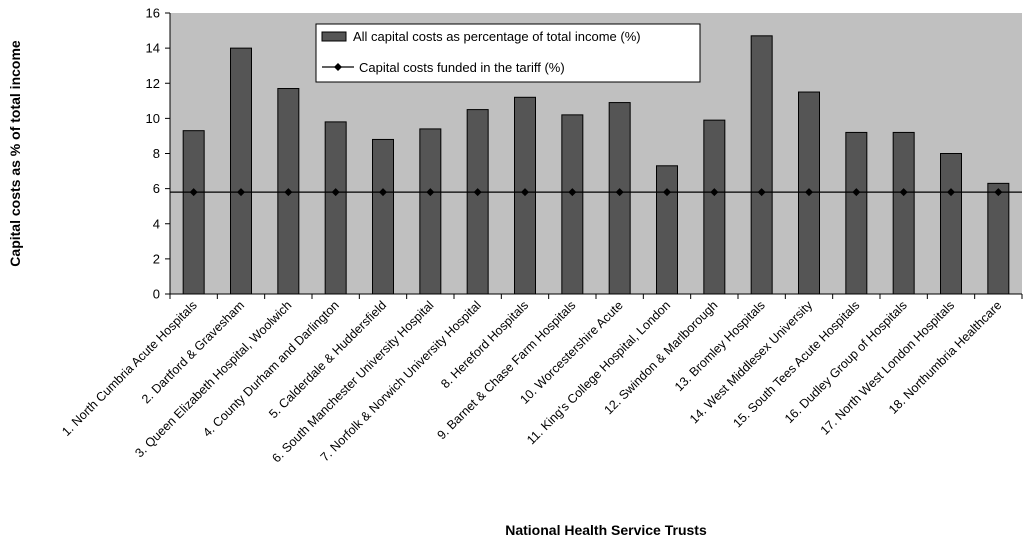  Describe the element at coordinates (156, 294) in the screenshot. I see `y-tick-label: 0` at that location.